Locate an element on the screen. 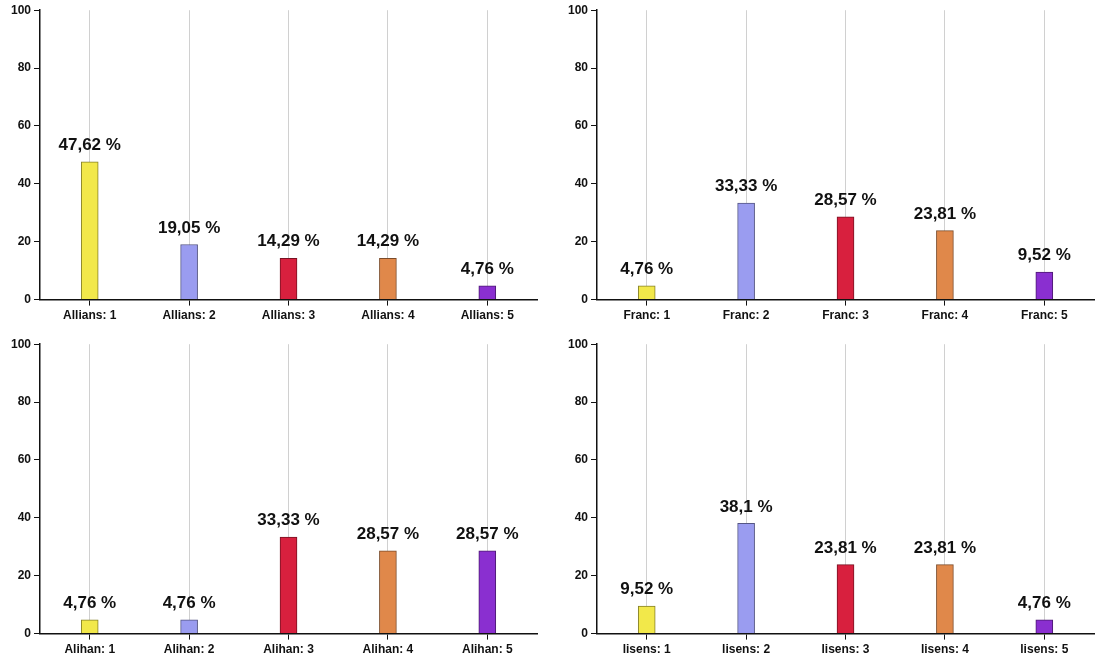 Image resolution: width=1115 pixels, height=669 pixels. x-tick-label: Franc: 2 is located at coordinates (746, 315).